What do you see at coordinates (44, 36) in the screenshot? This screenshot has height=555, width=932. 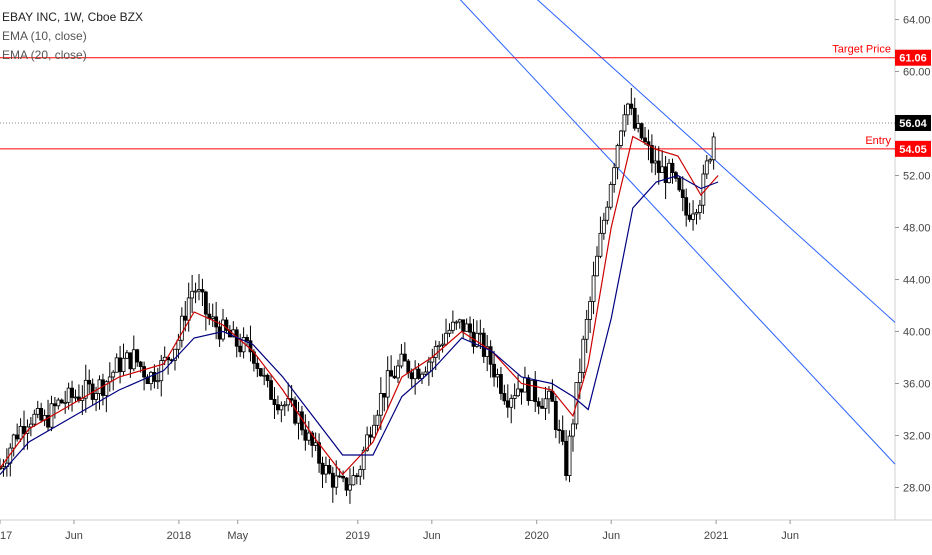 I see `ema-fast-legend: EMA (10, close)` at bounding box center [44, 36].